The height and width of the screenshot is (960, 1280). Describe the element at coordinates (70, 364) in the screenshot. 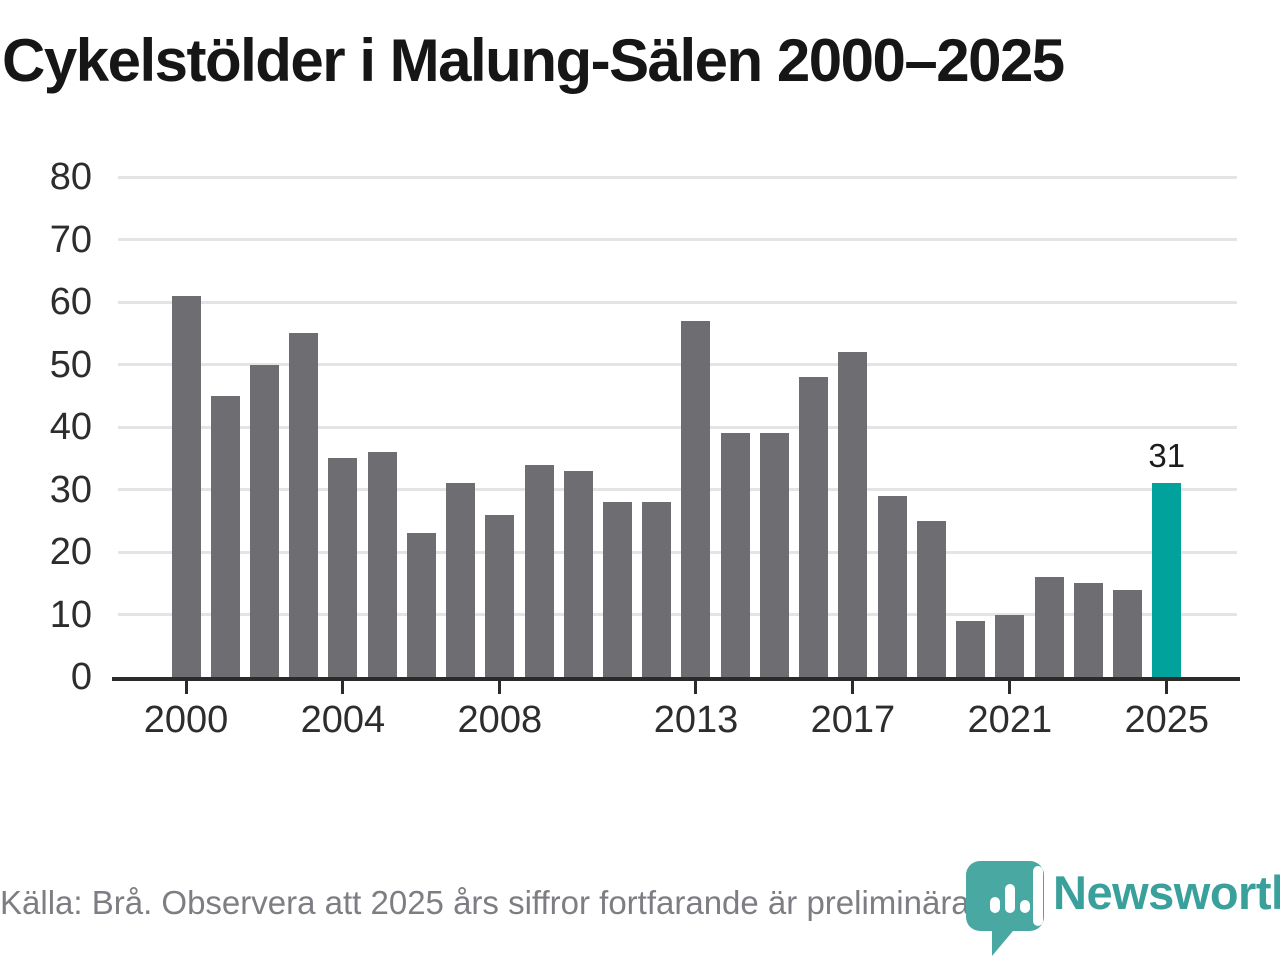

I see `y-tick-label: 50` at that location.